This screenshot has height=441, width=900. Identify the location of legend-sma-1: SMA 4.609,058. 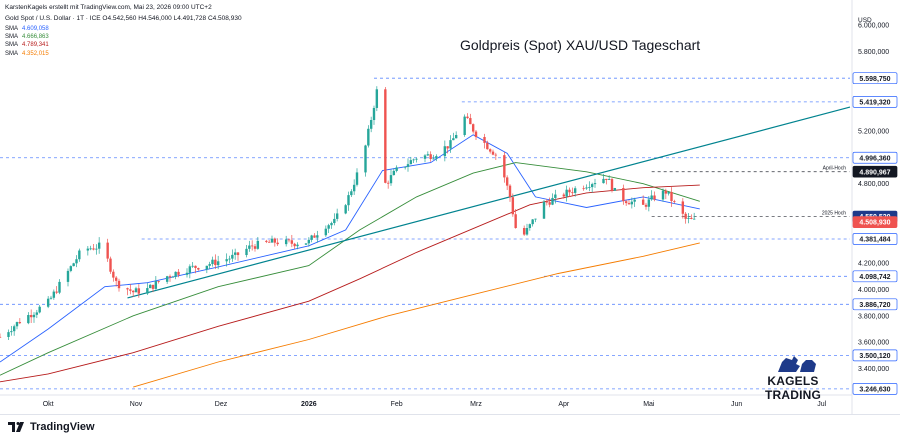
(27, 29).